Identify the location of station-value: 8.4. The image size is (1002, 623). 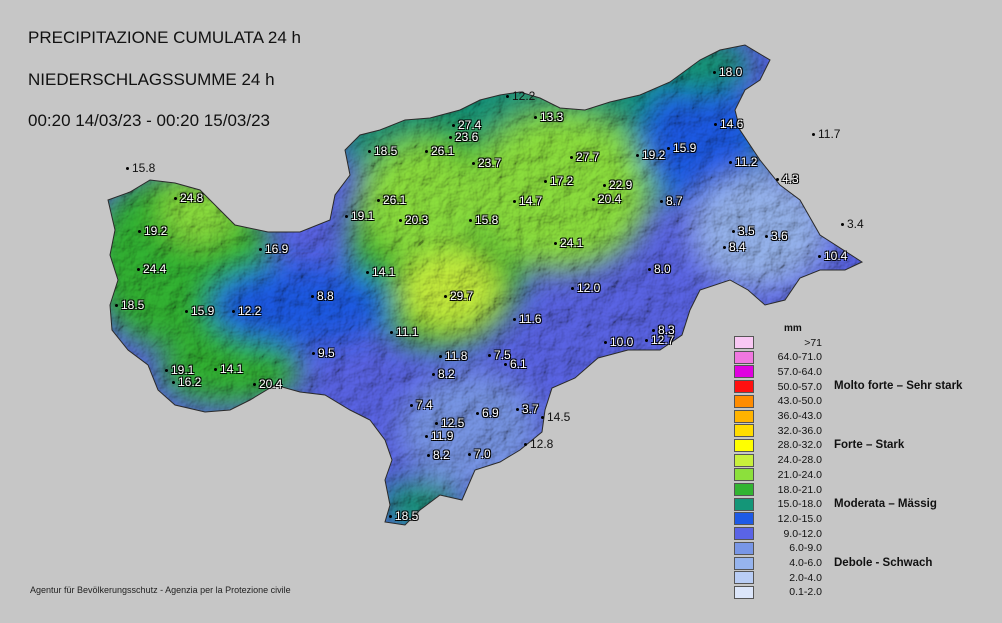
(737, 247).